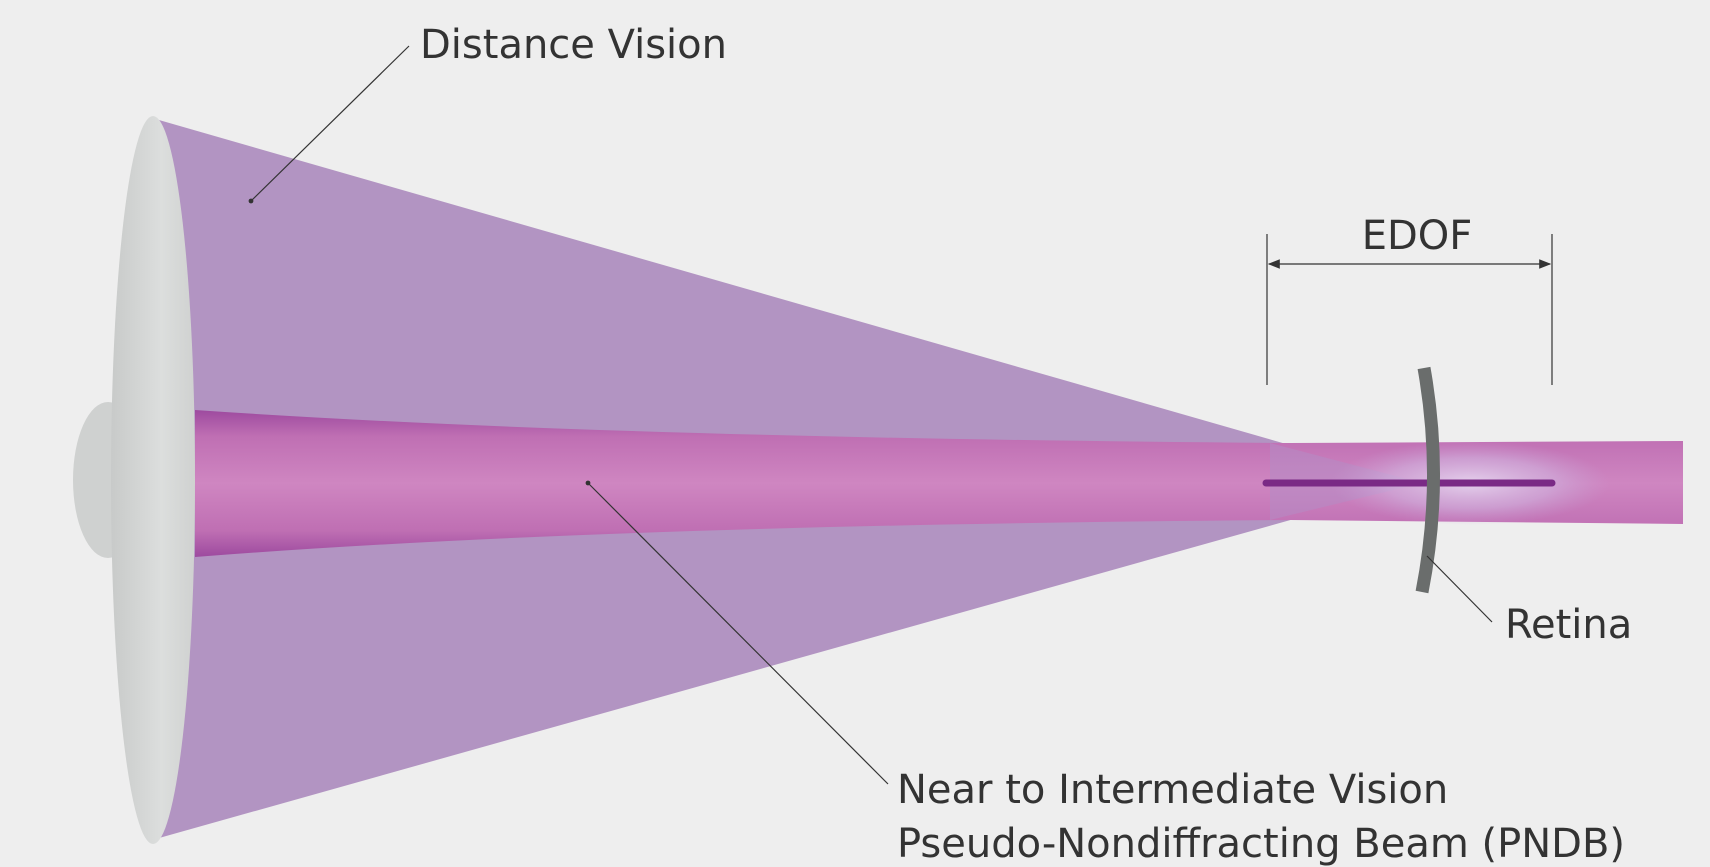 Image resolution: width=1710 pixels, height=867 pixels. I want to click on edof-label: EDOF, so click(1417, 236).